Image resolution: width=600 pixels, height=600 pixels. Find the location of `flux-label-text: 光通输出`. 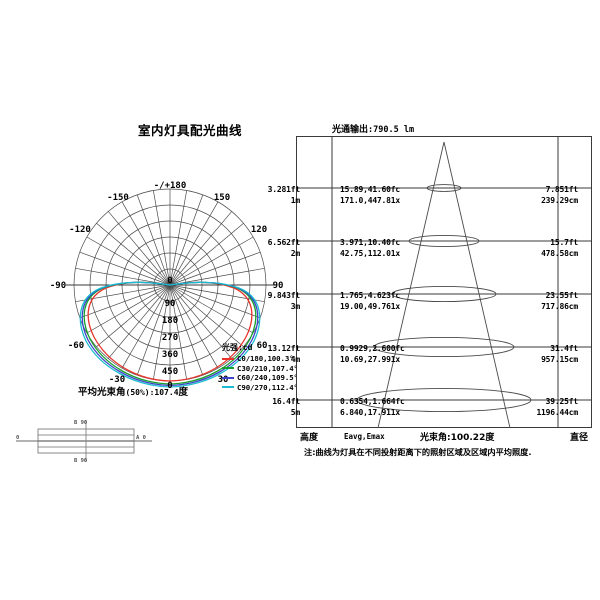

flux-label-text: 光通输出 is located at coordinates (350, 130).